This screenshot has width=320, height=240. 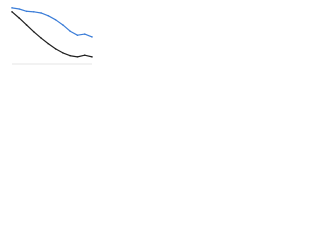 I want to click on chart, so click(x=50, y=35).